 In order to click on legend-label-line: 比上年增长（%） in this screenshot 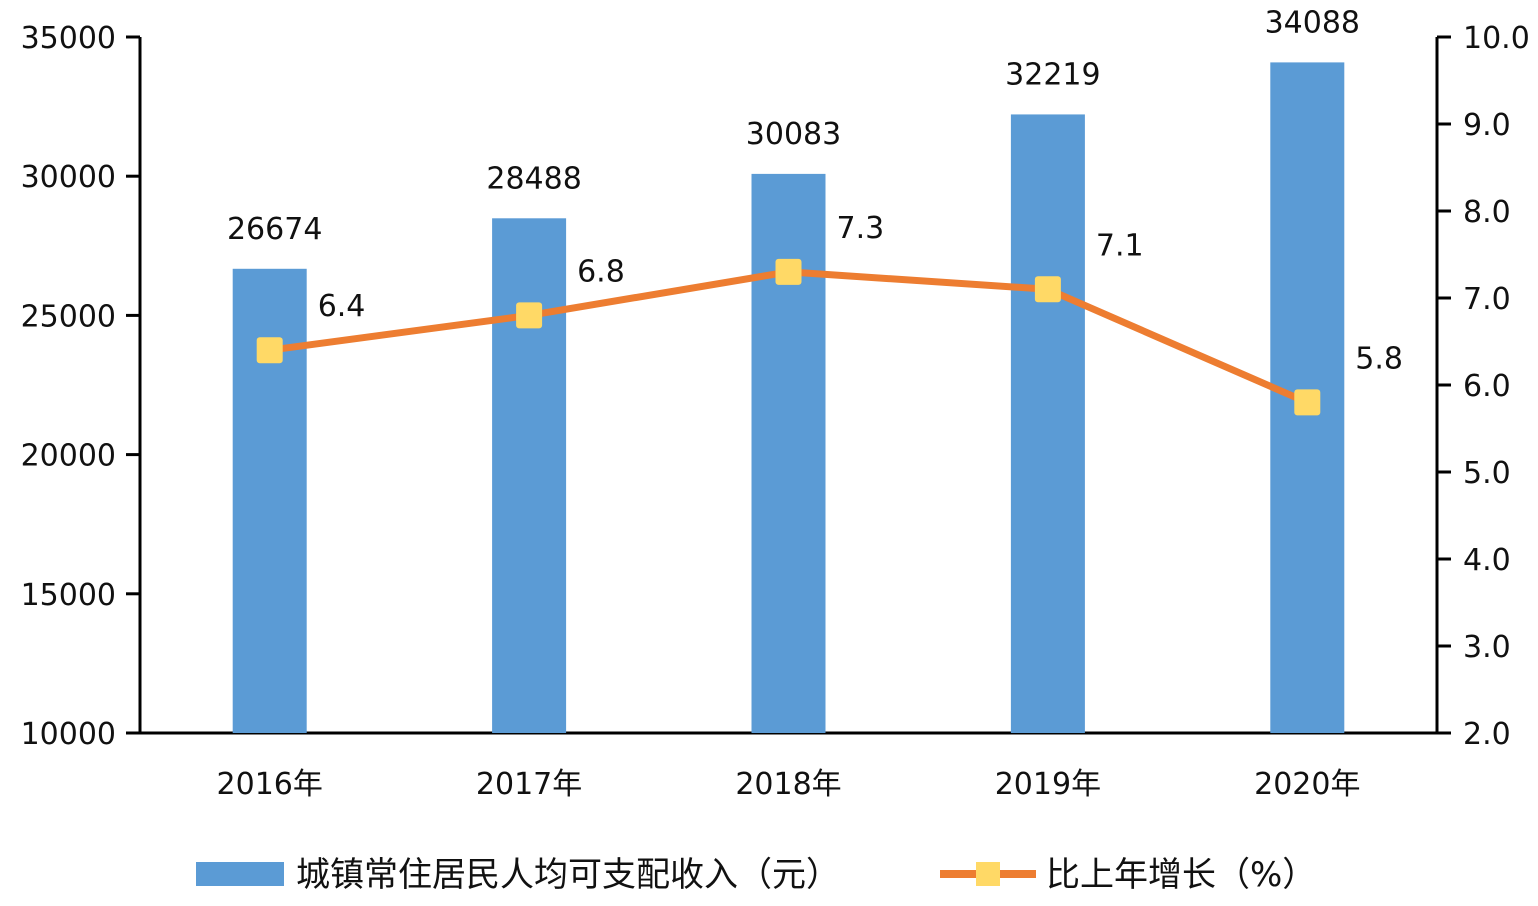, I will do `click(1181, 875)`.